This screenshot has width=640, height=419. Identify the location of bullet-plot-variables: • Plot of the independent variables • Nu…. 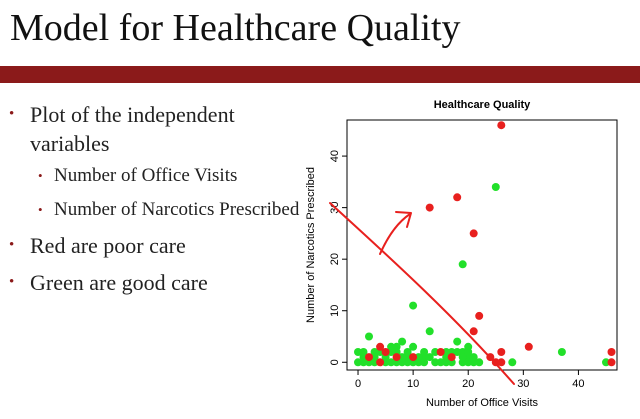
(150, 161).